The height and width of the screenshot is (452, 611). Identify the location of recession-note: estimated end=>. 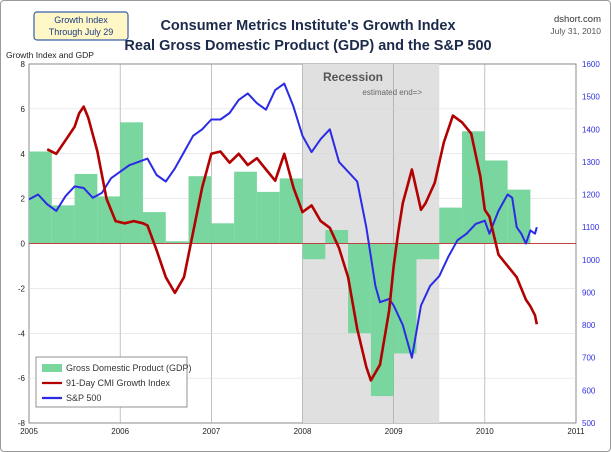
(392, 92).